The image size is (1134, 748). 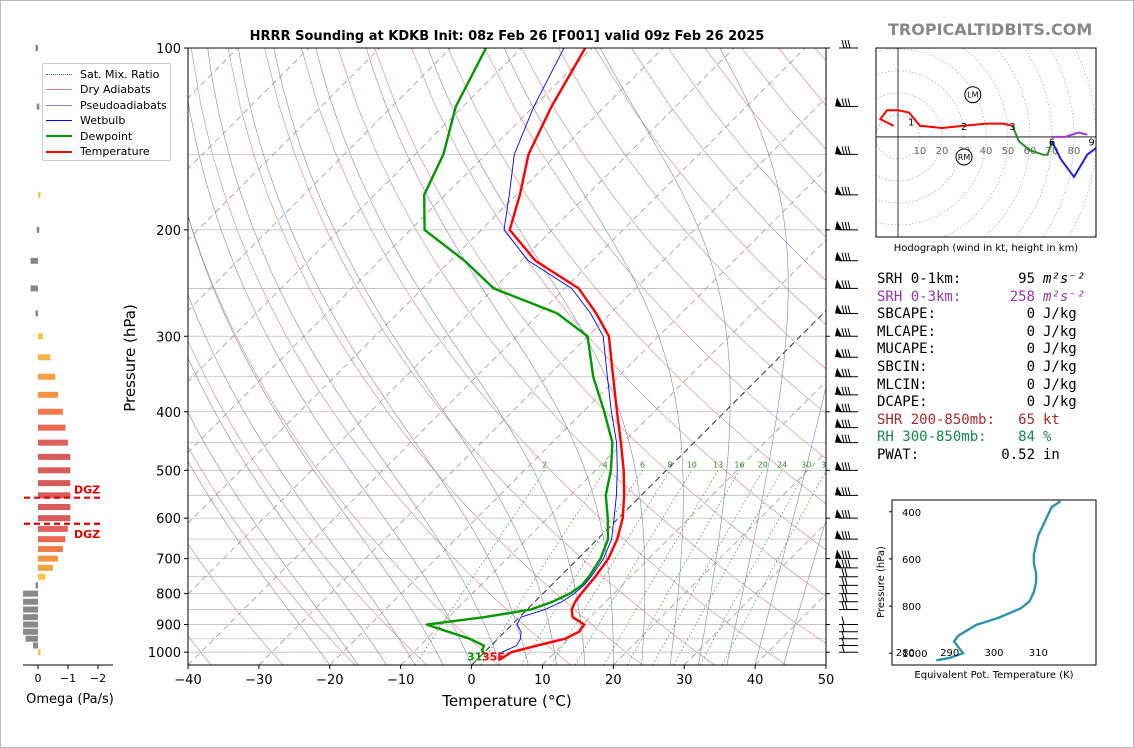 What do you see at coordinates (907, 314) in the screenshot?
I see `parameter-label: SBCAPE:` at bounding box center [907, 314].